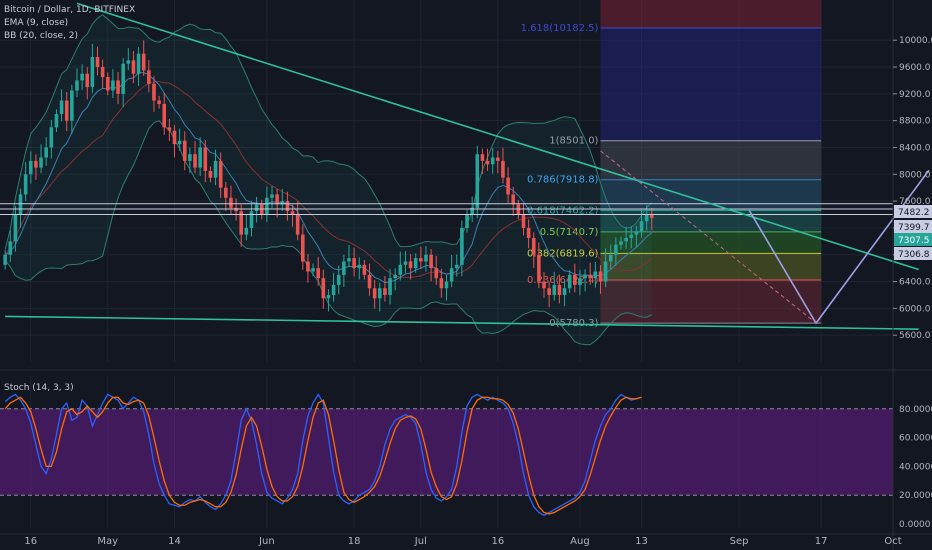 The height and width of the screenshot is (550, 932). I want to click on fib-label: 0.236(6422.4), so click(563, 280).